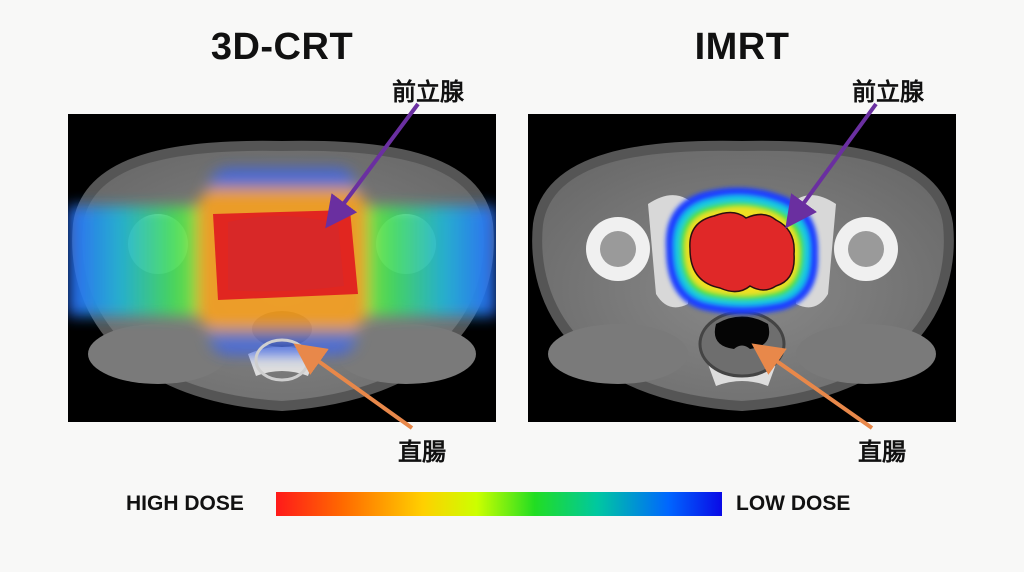 This screenshot has width=1024, height=572. Describe the element at coordinates (882, 452) in the screenshot. I see `rectum-label-right: 直腸` at that location.